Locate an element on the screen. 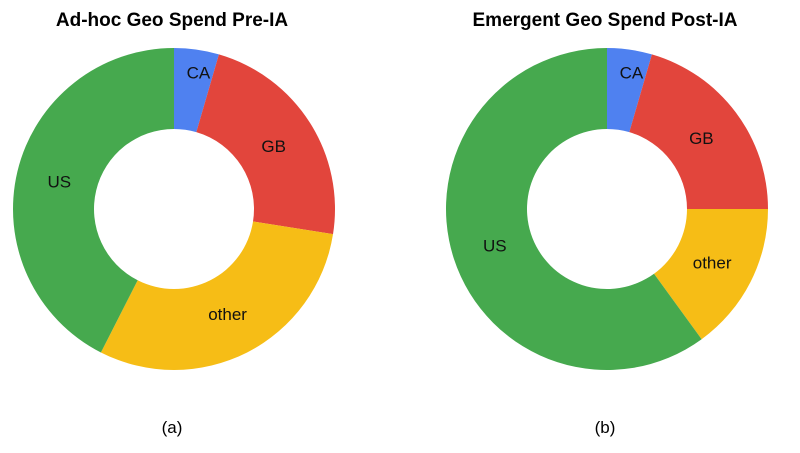 The height and width of the screenshot is (453, 800). panel-caption-a: (a) is located at coordinates (172, 427).